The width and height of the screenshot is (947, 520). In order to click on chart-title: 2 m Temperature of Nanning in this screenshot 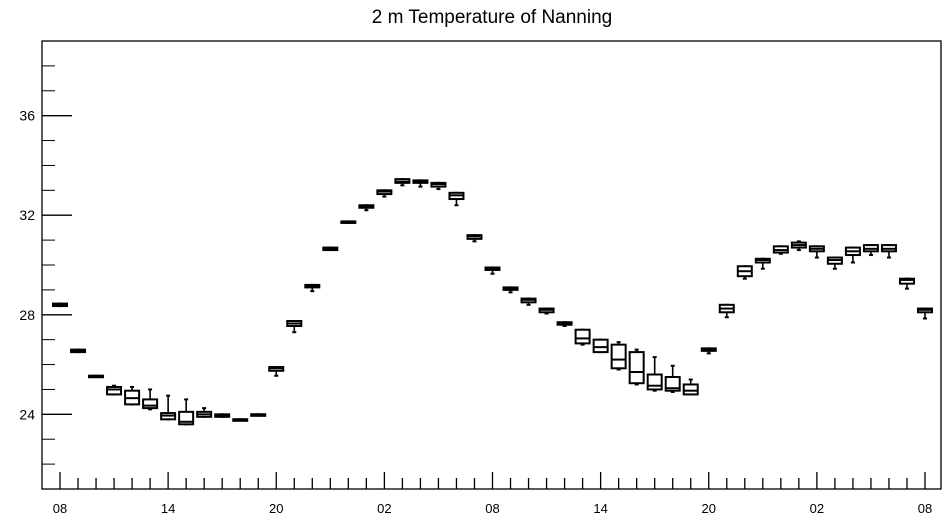, I will do `click(492, 17)`.